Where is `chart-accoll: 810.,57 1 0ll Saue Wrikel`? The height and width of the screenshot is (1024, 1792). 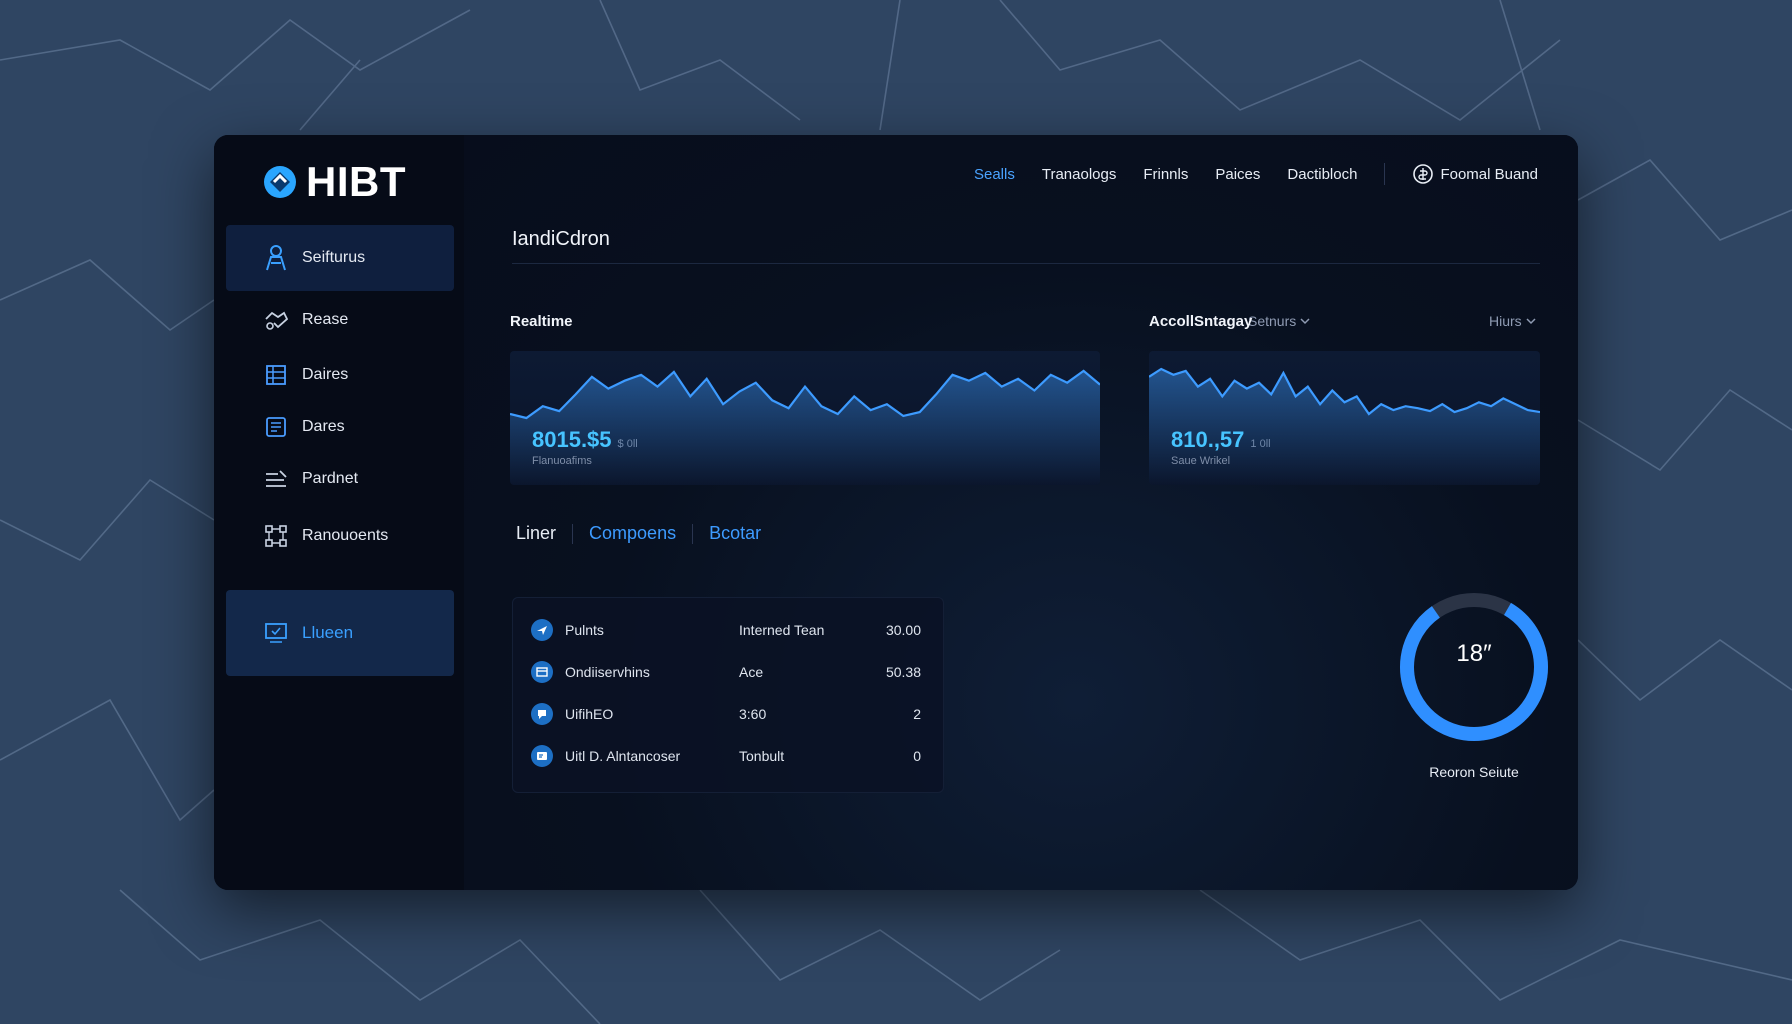 chart-accoll: 810.,57 1 0ll Saue Wrikel is located at coordinates (1344, 418).